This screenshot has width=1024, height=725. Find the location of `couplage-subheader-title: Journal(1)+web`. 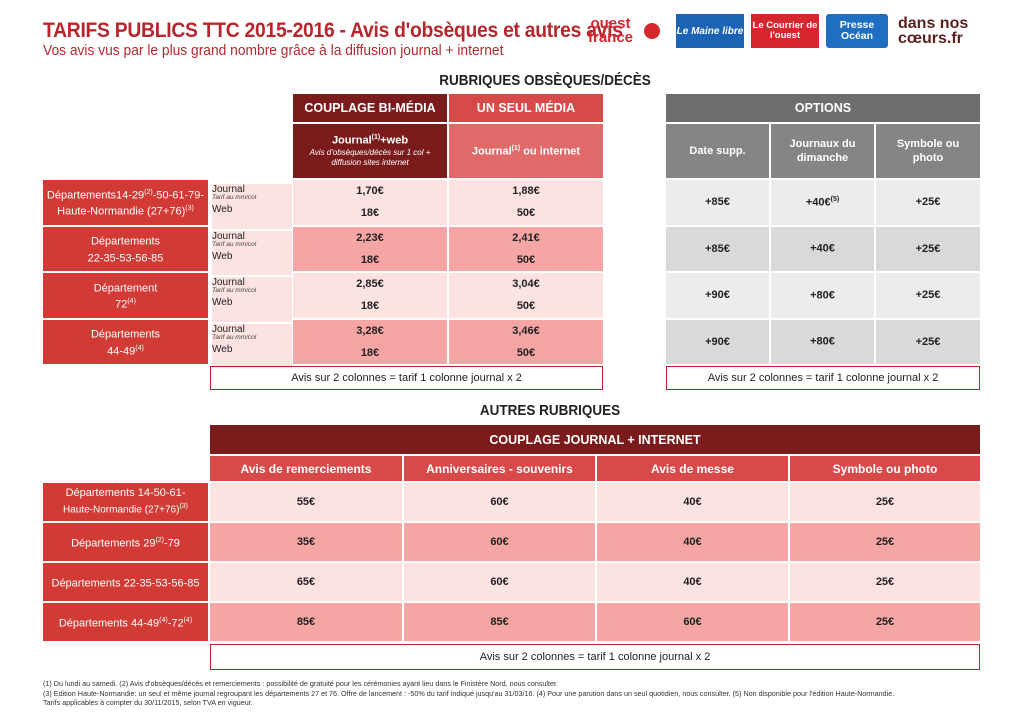

couplage-subheader-title: Journal(1)+web is located at coordinates (370, 140).